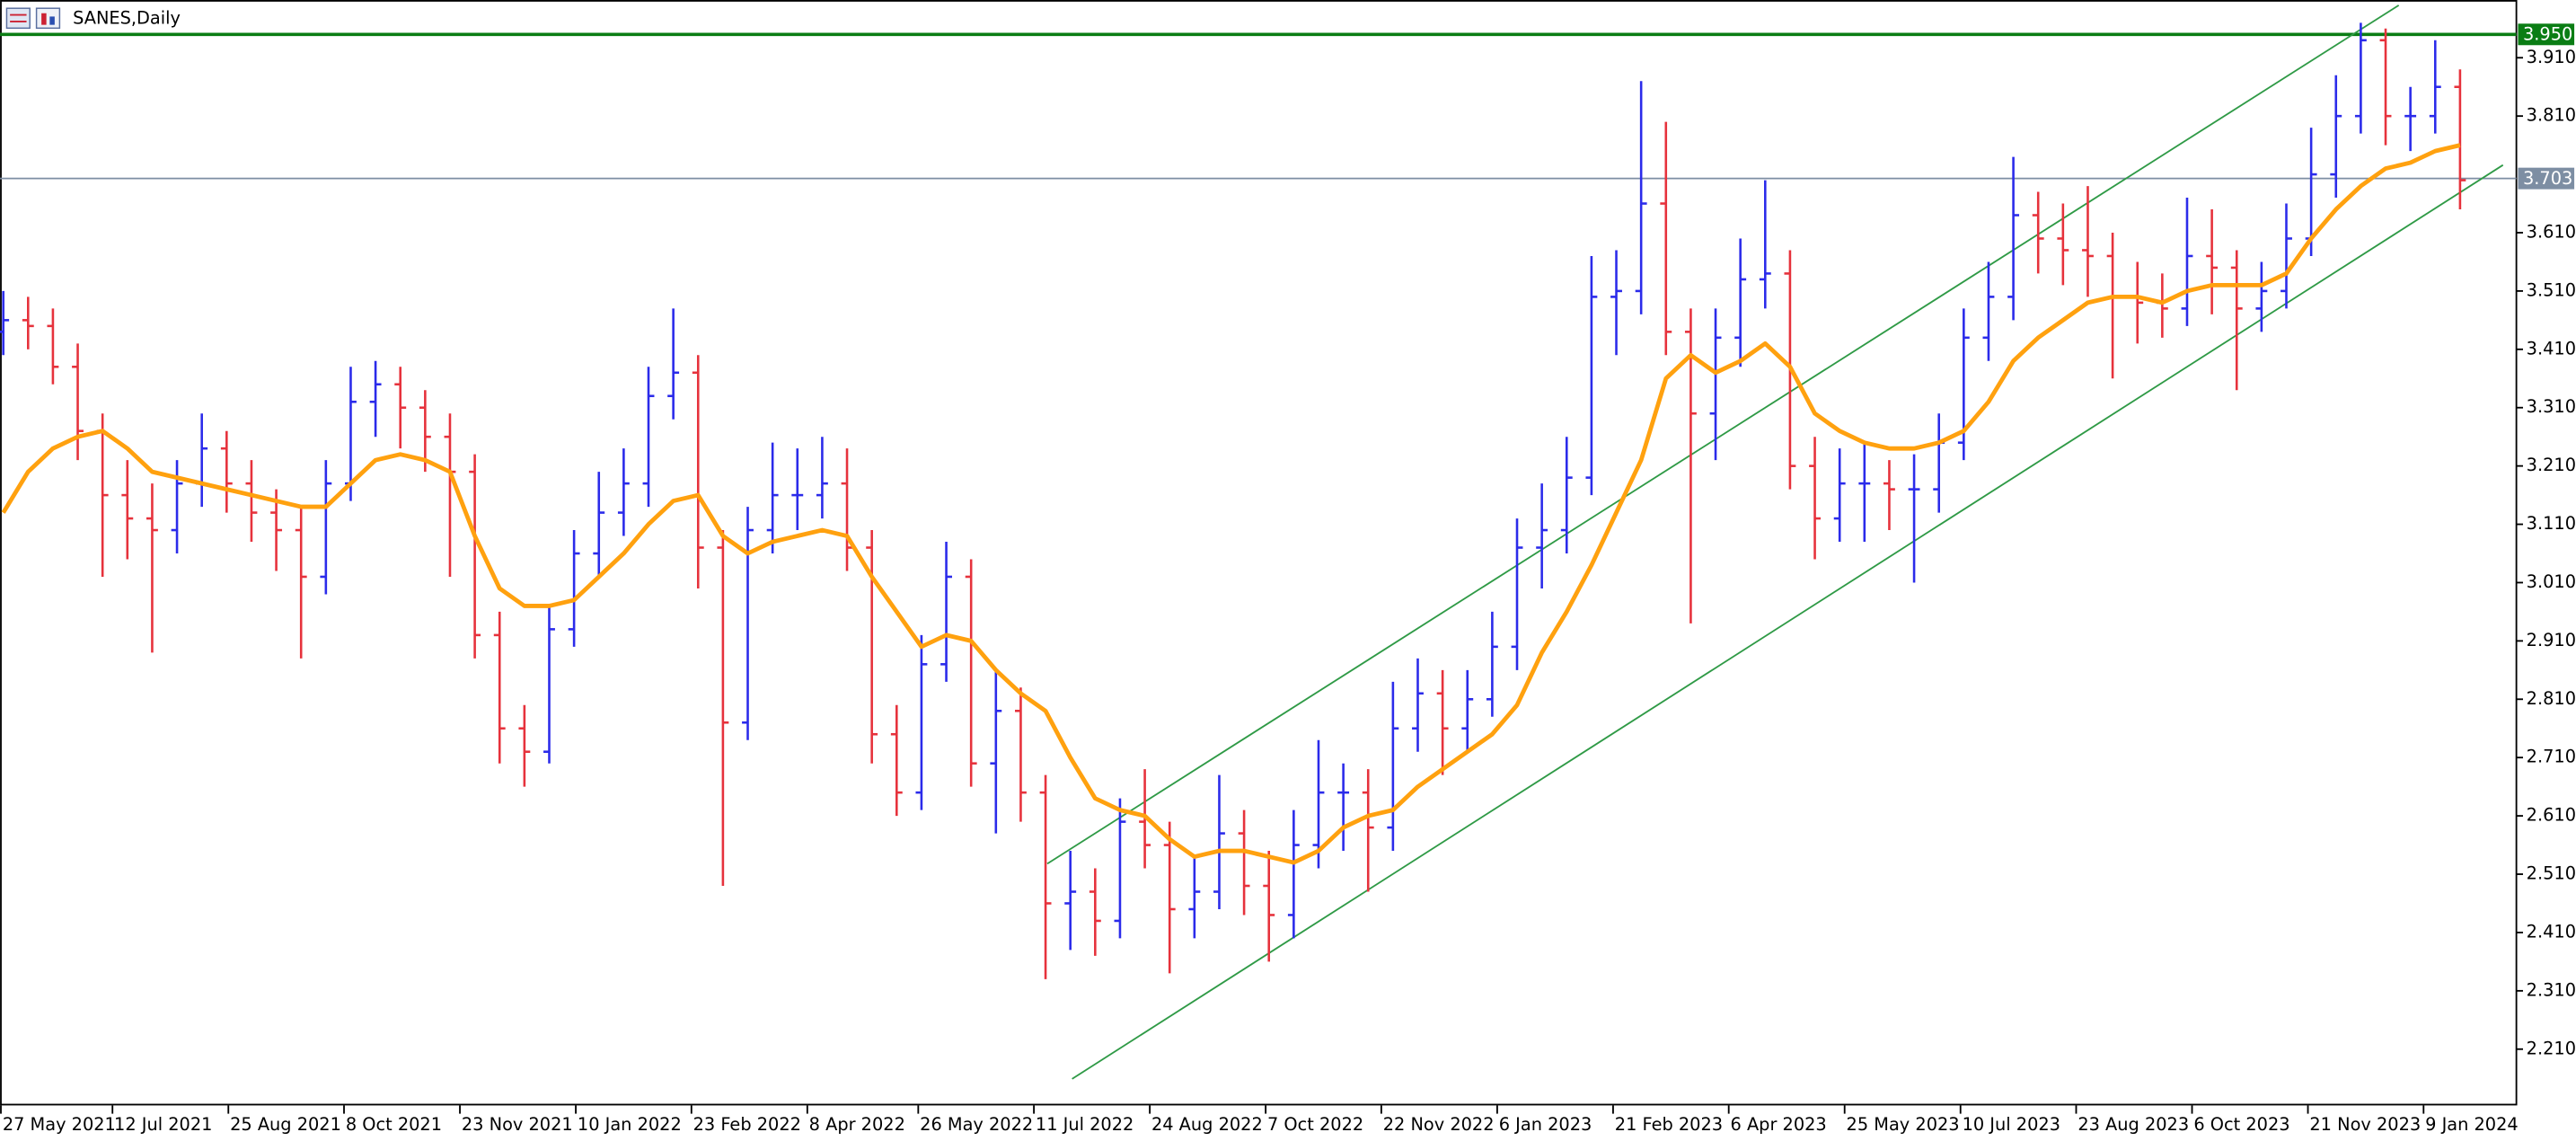  Describe the element at coordinates (163, 1124) in the screenshot. I see `x-tick-label: 12 Jul 2021` at that location.